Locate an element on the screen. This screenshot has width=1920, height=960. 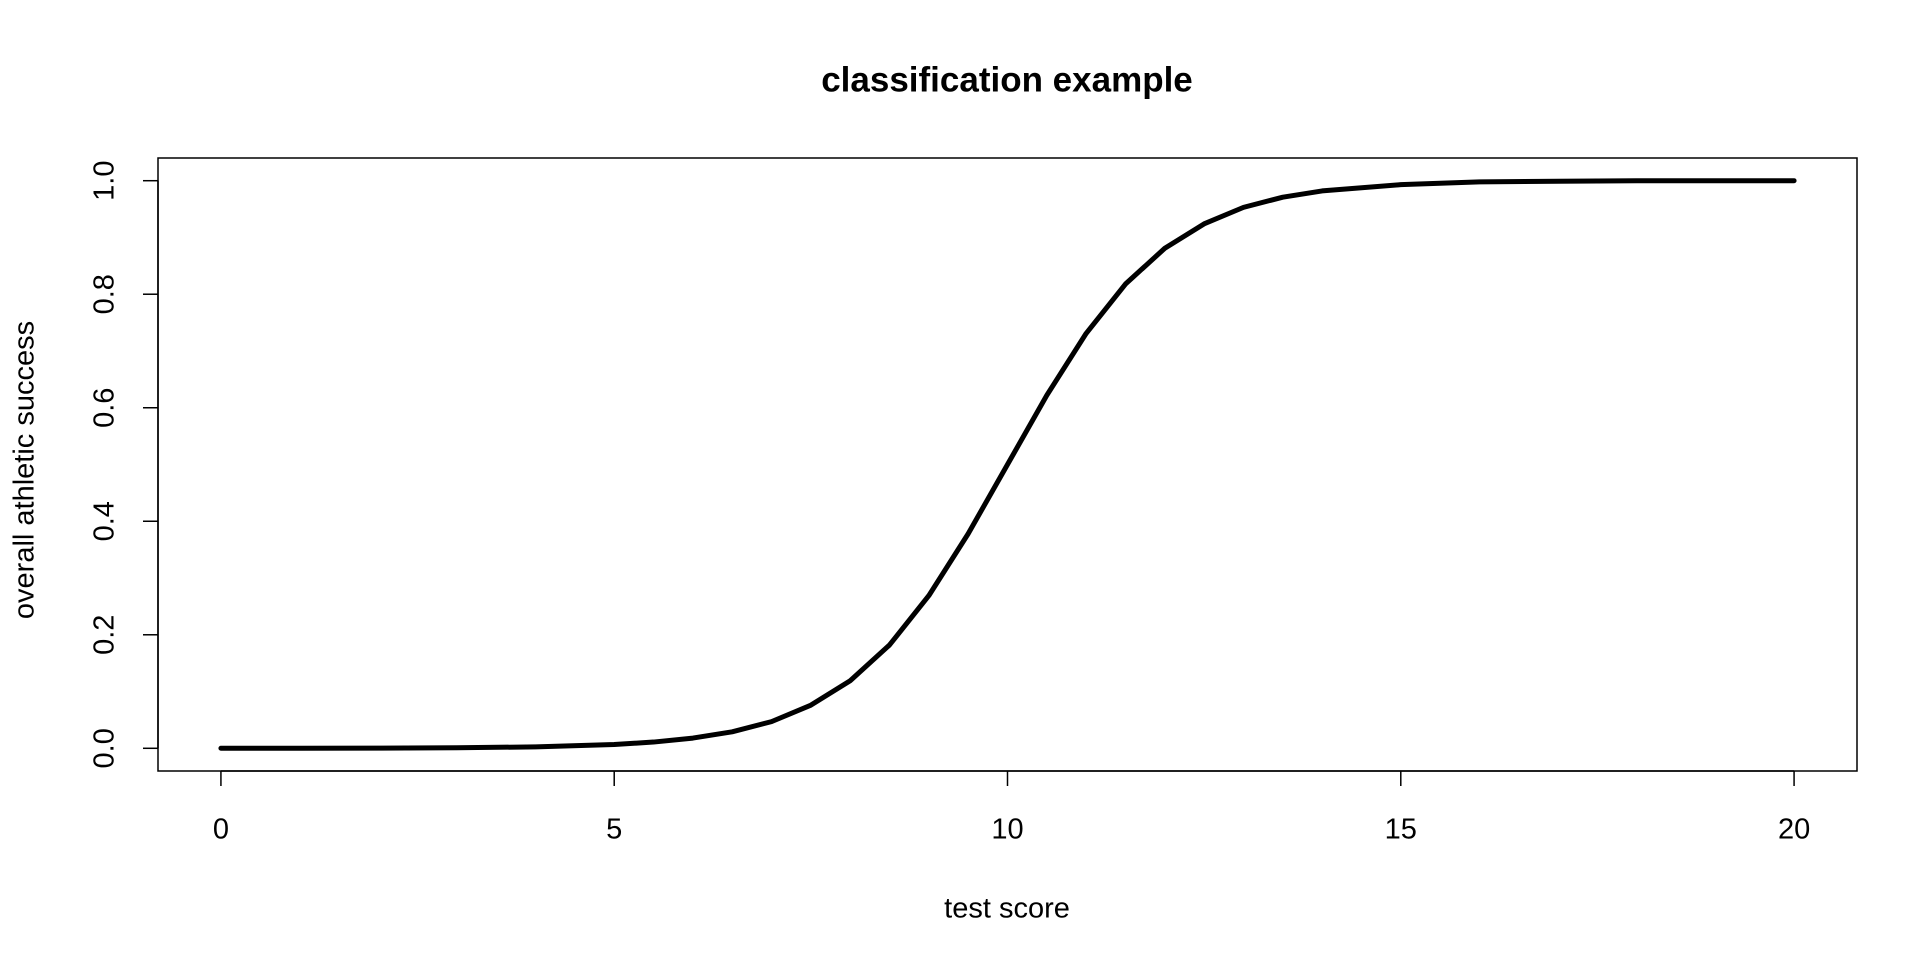
chart-title: classification example is located at coordinates (1007, 79).